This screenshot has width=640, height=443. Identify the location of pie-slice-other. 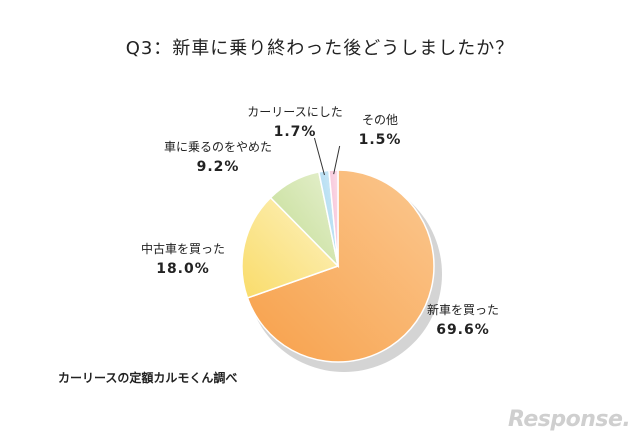
(333, 218).